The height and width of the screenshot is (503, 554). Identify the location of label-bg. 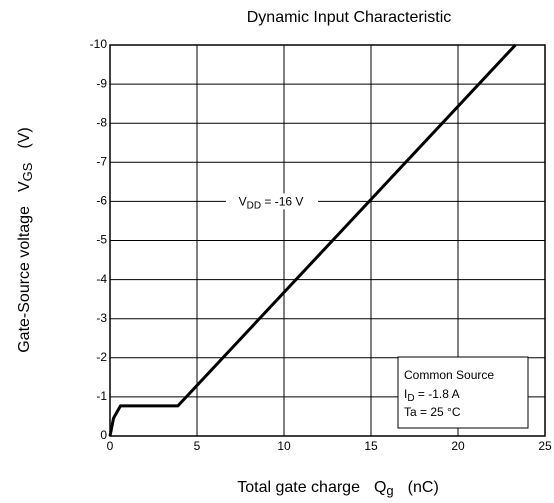
(272, 201).